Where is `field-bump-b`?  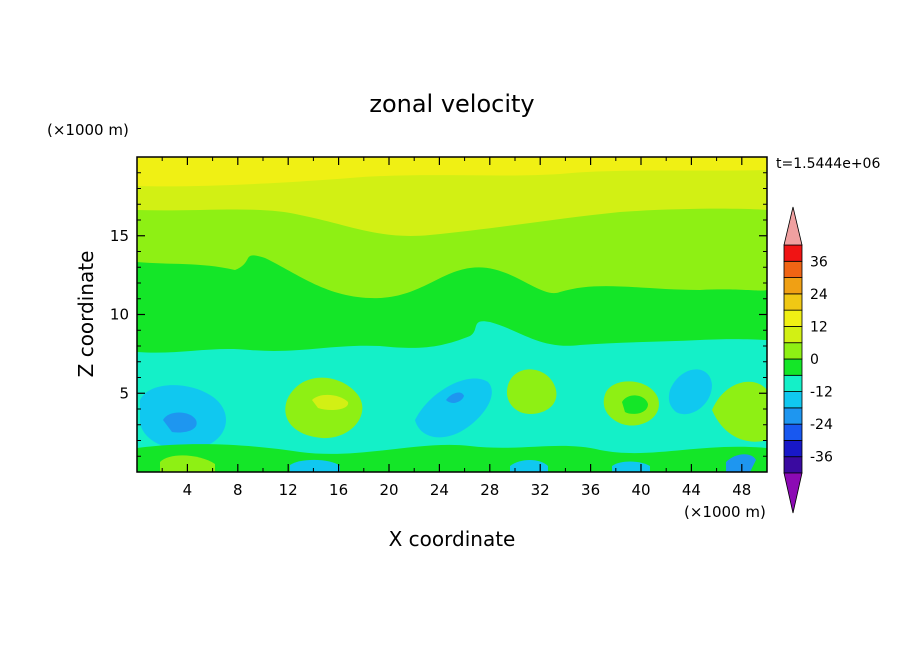
field-bump-b is located at coordinates (753, 252).